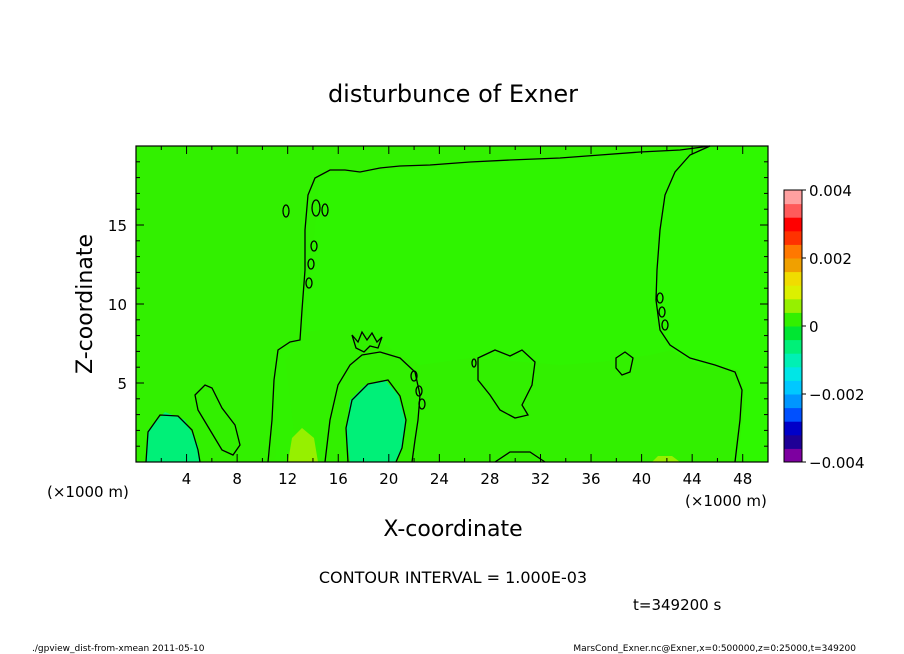 Image resolution: width=904 pixels, height=654 pixels. What do you see at coordinates (388, 479) in the screenshot?
I see `x-tick-label: 20` at bounding box center [388, 479].